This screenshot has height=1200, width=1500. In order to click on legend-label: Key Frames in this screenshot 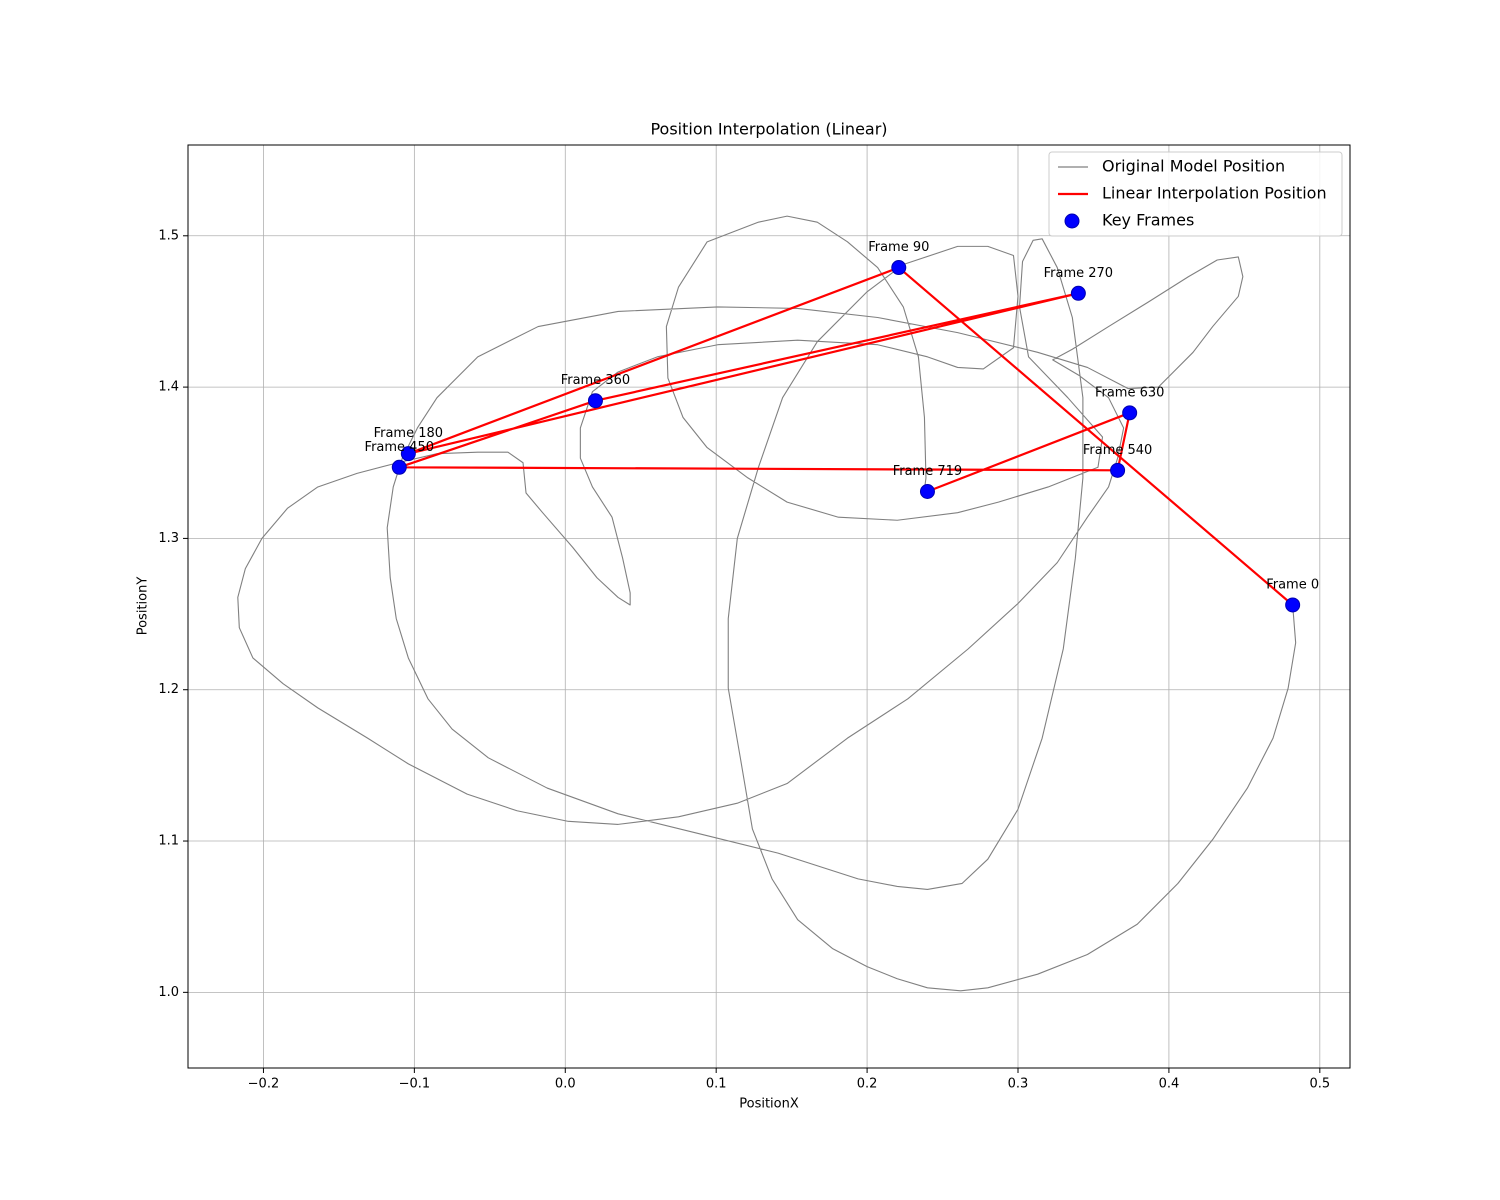, I will do `click(1148, 220)`.